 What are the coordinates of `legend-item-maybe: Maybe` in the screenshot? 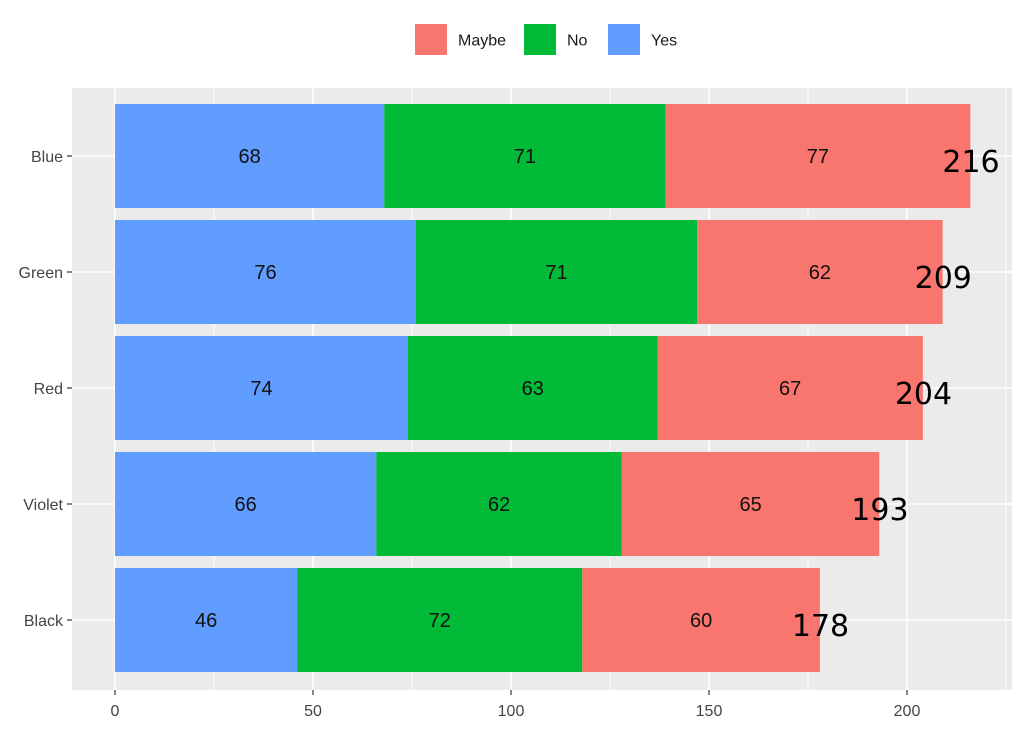 It's located at (460, 39).